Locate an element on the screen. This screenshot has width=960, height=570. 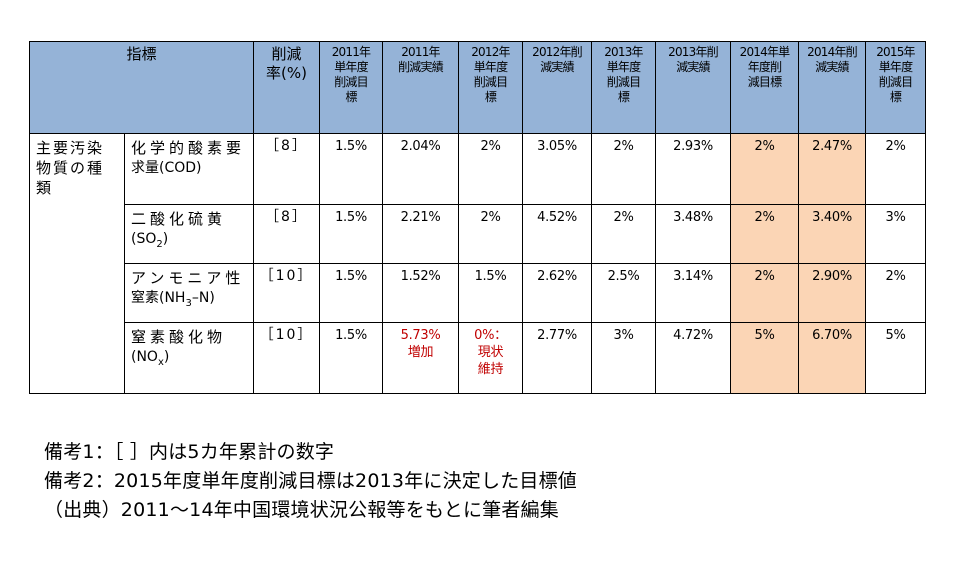
indicator-name: 窒素酸化物 (NOx) is located at coordinates (189, 358).